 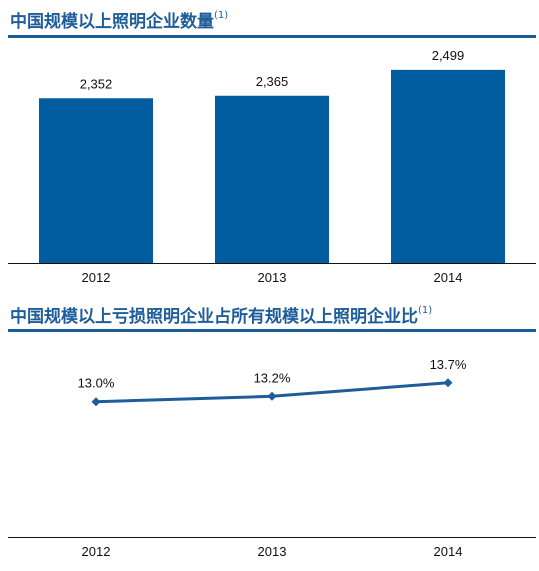 What do you see at coordinates (448, 166) in the screenshot?
I see `bar-2014` at bounding box center [448, 166].